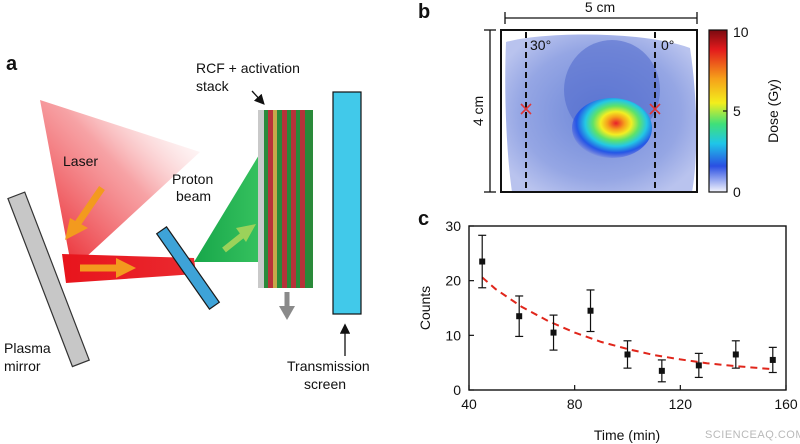 The width and height of the screenshot is (800, 444). What do you see at coordinates (213, 86) in the screenshot?
I see `rcf-stack-label-line2: stack` at bounding box center [213, 86].